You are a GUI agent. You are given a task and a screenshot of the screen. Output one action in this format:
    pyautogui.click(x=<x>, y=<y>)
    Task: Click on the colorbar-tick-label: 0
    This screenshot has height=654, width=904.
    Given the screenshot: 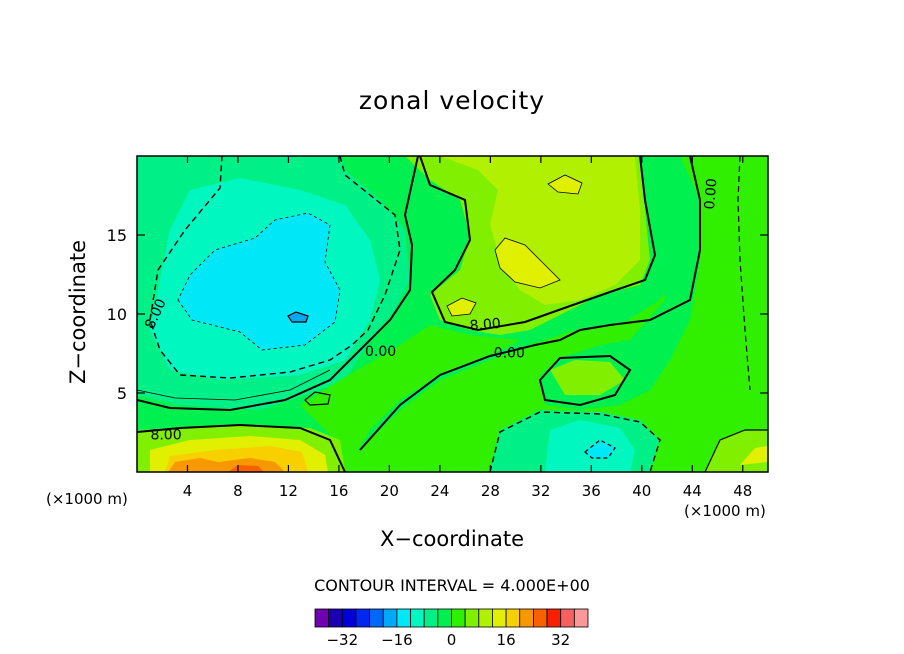 What is the action you would take?
    pyautogui.click(x=452, y=640)
    